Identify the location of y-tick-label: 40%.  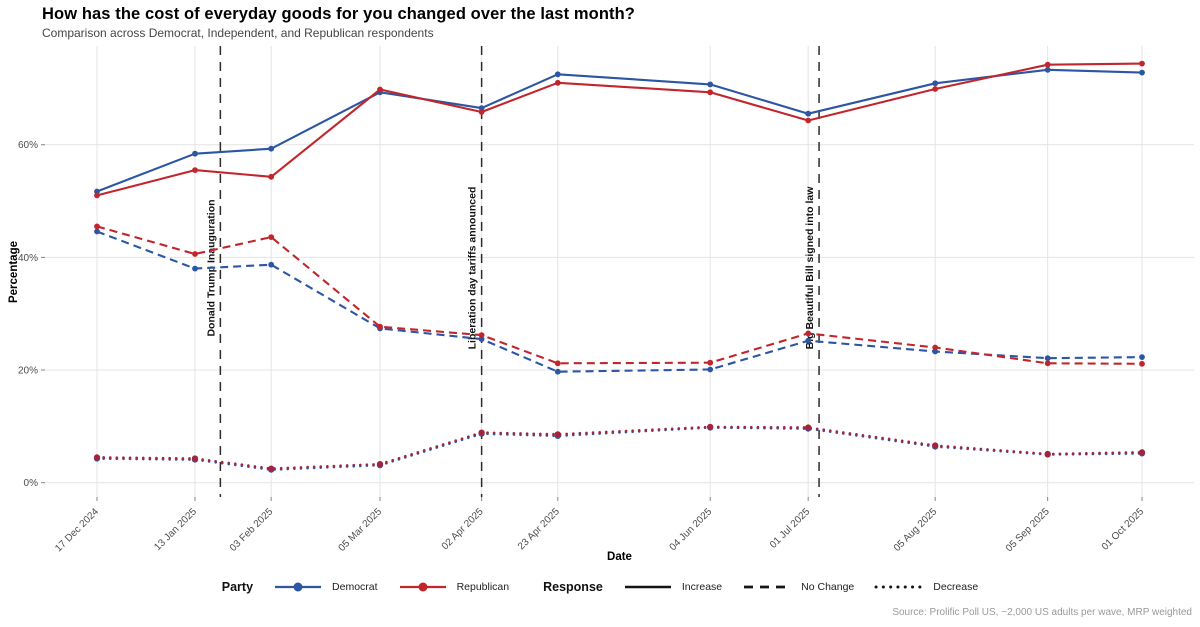
(28, 258).